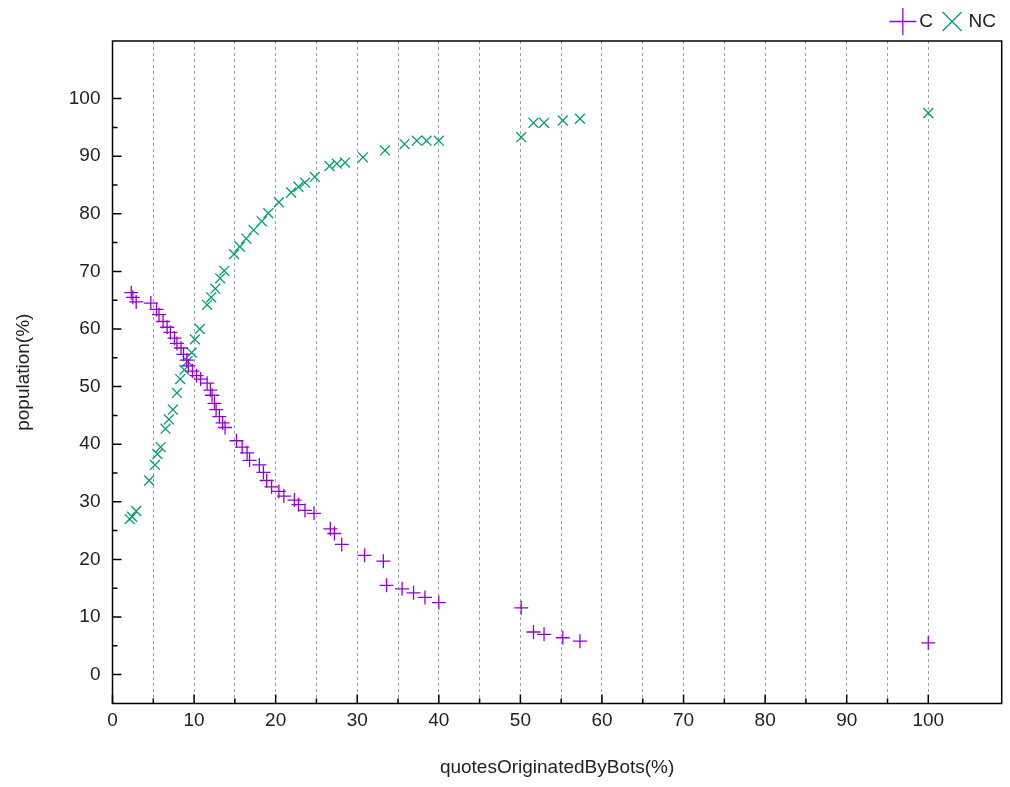 This screenshot has width=1010, height=787. Describe the element at coordinates (90, 270) in the screenshot. I see `y-tick-label: 70` at that location.